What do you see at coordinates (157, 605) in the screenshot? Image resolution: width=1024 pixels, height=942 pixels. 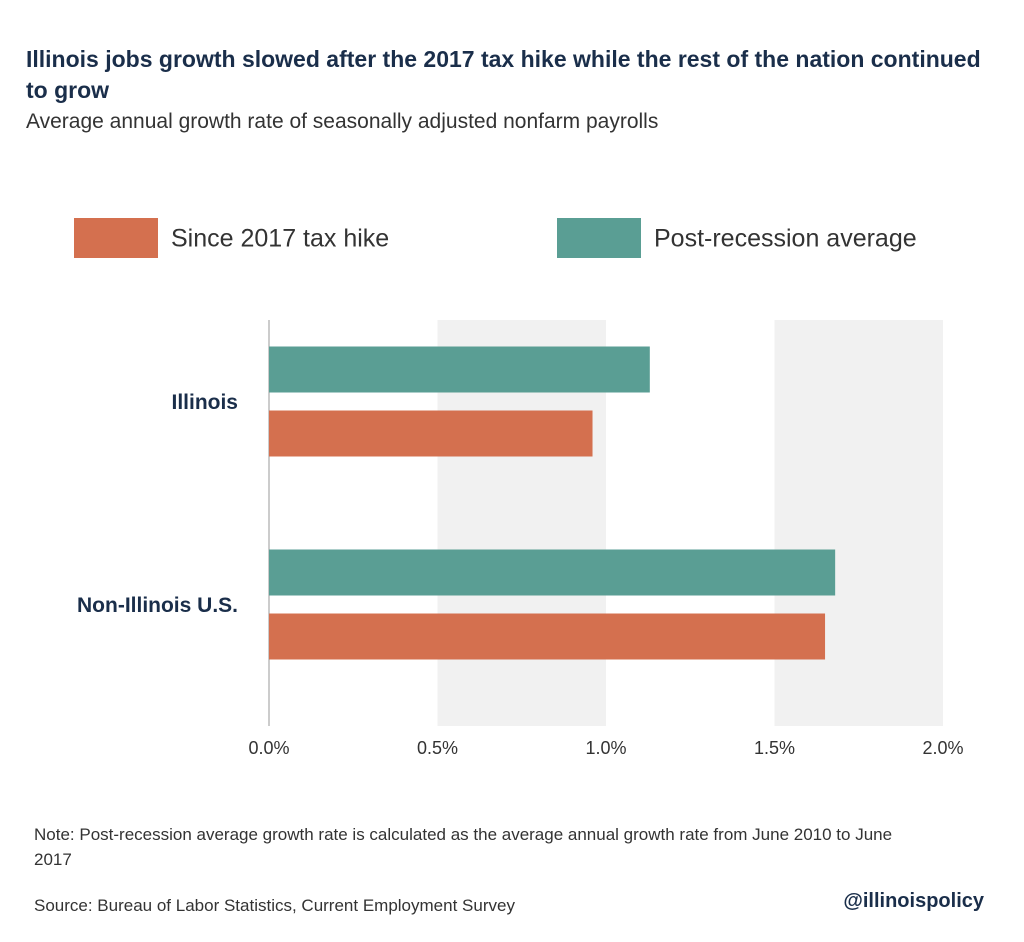 I see `y-tick-label: Non-Illinois U.S.` at bounding box center [157, 605].